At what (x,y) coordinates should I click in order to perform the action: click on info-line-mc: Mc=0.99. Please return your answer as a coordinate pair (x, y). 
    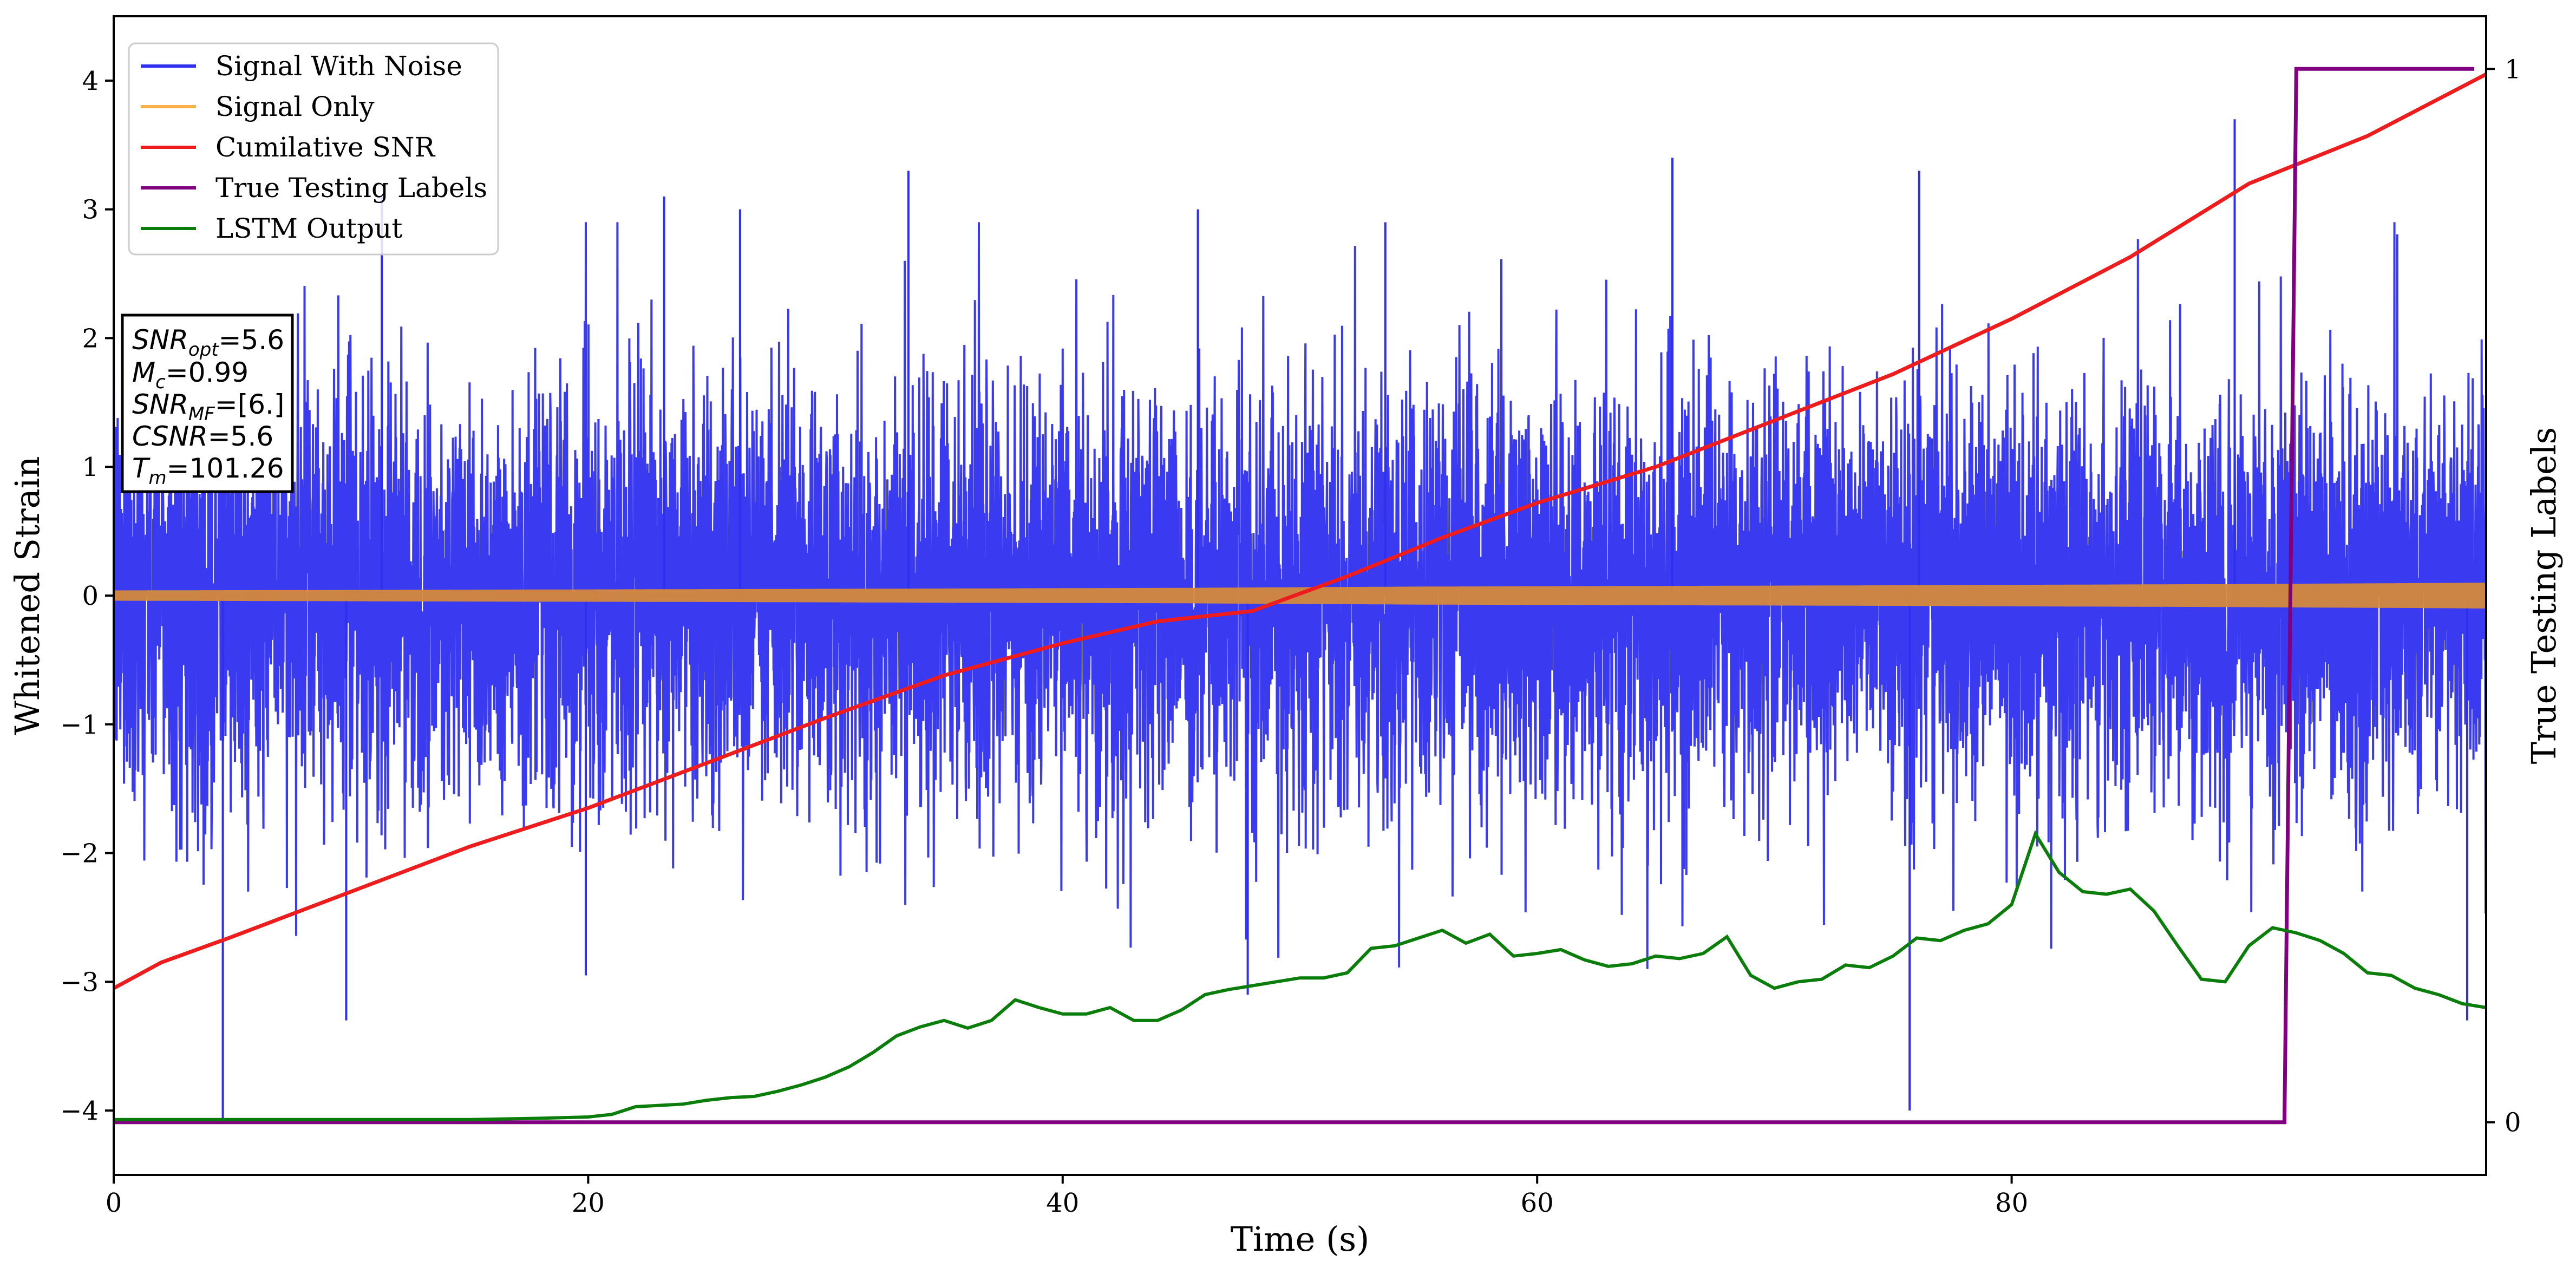
    Looking at the image, I should click on (190, 375).